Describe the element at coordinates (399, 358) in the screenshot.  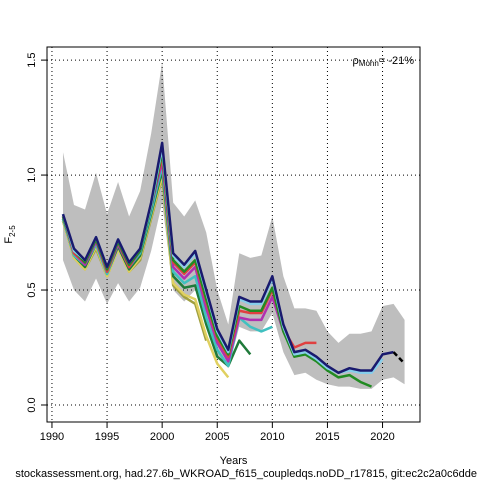
I see `retro-line` at that location.